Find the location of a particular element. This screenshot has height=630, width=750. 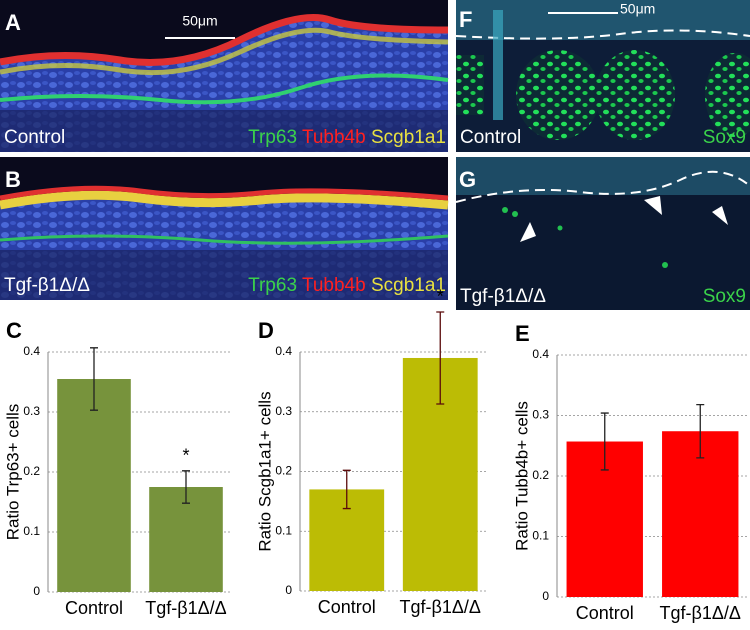

panel-letter: A is located at coordinates (13, 22).